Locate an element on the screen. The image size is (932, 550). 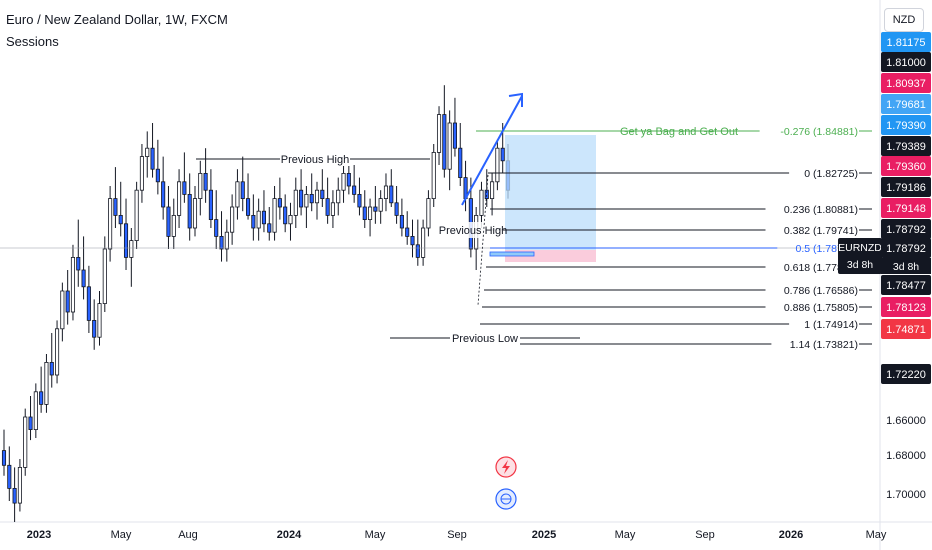
label-bg is located at coordinates (473, 230).